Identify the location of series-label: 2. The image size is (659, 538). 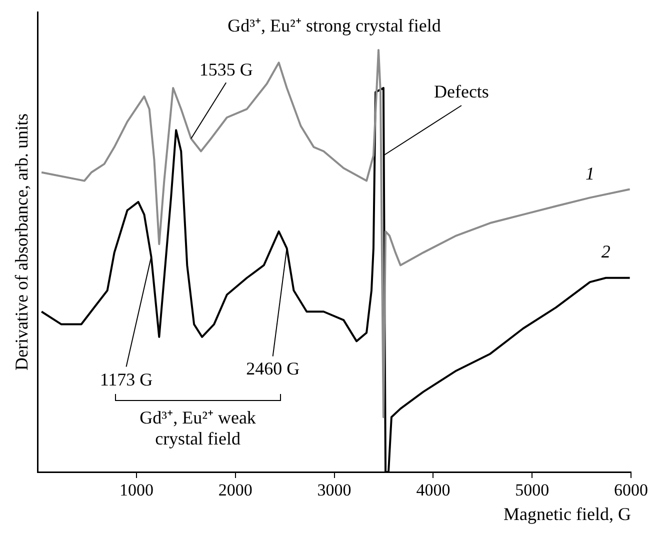
(605, 252).